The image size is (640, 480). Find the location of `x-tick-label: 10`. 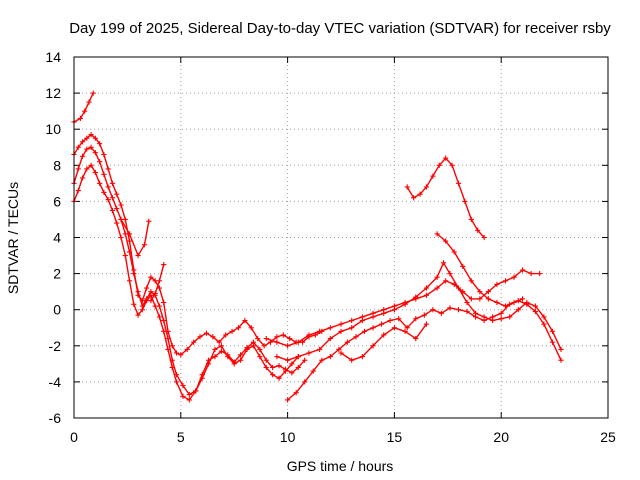

x-tick-label: 10 is located at coordinates (288, 437).